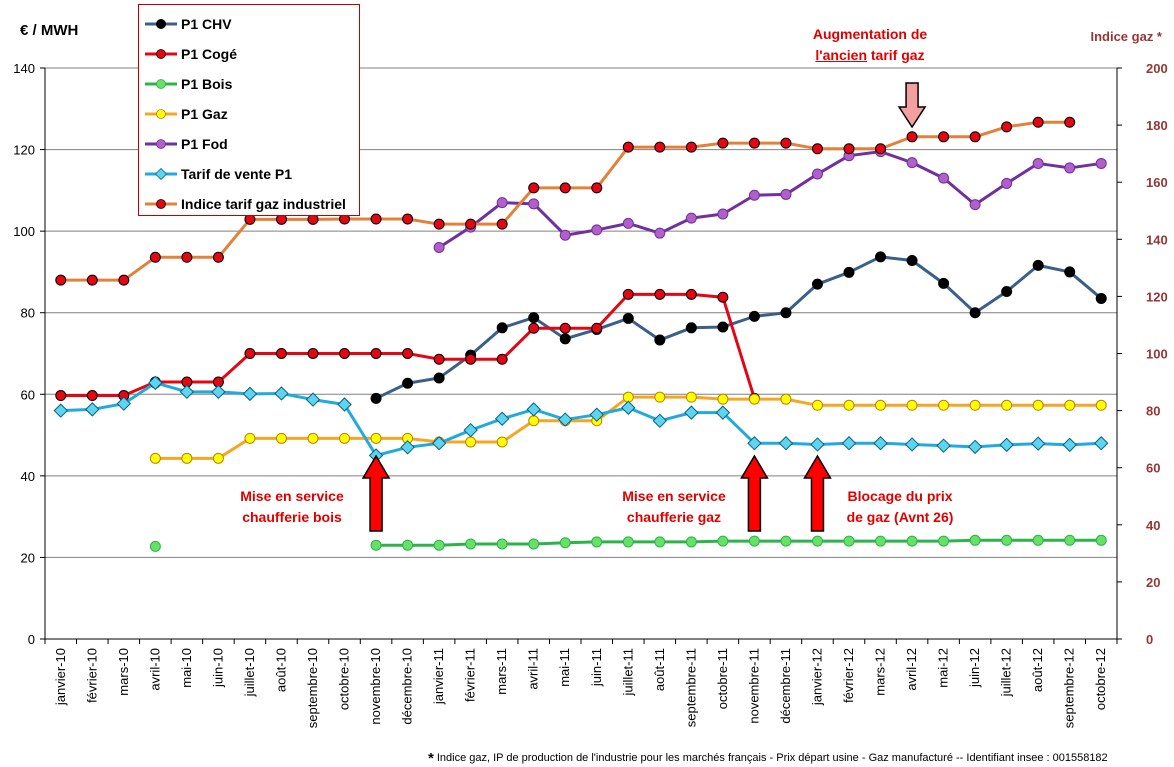 Image resolution: width=1174 pixels, height=767 pixels. I want to click on y-left-tick-label: 0, so click(31, 639).